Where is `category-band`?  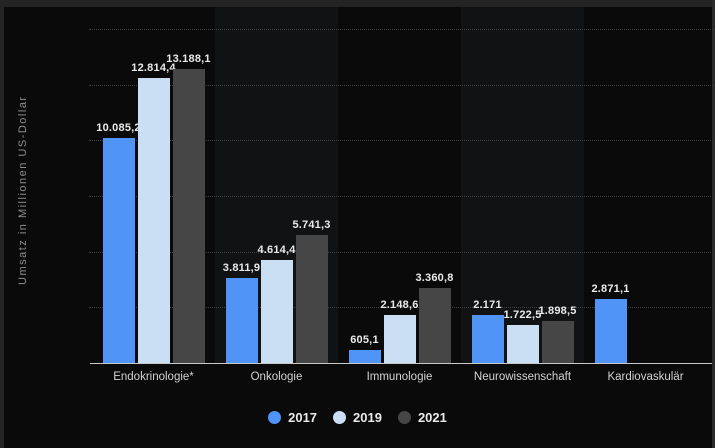
category-band is located at coordinates (522, 185).